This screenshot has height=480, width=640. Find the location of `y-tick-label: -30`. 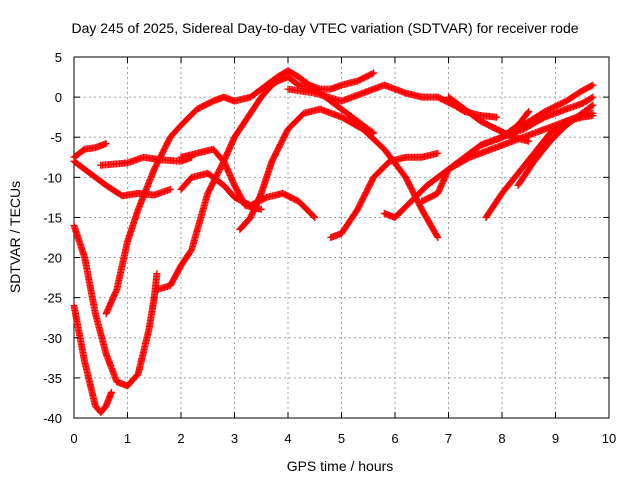

y-tick-label: -30 is located at coordinates (52, 338).